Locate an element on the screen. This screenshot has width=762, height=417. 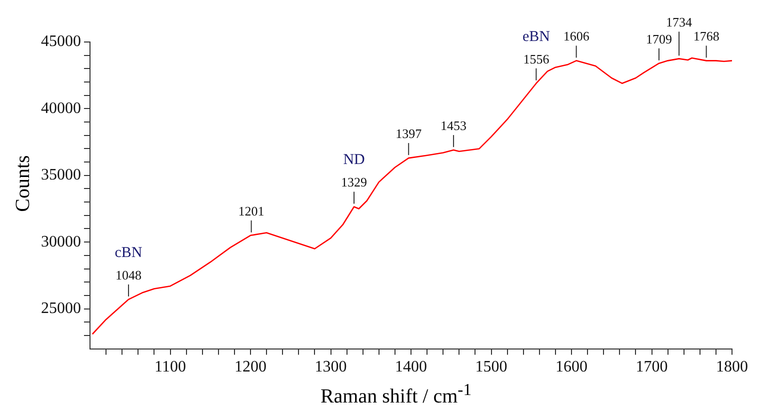
annotation: 1201 is located at coordinates (251, 210).